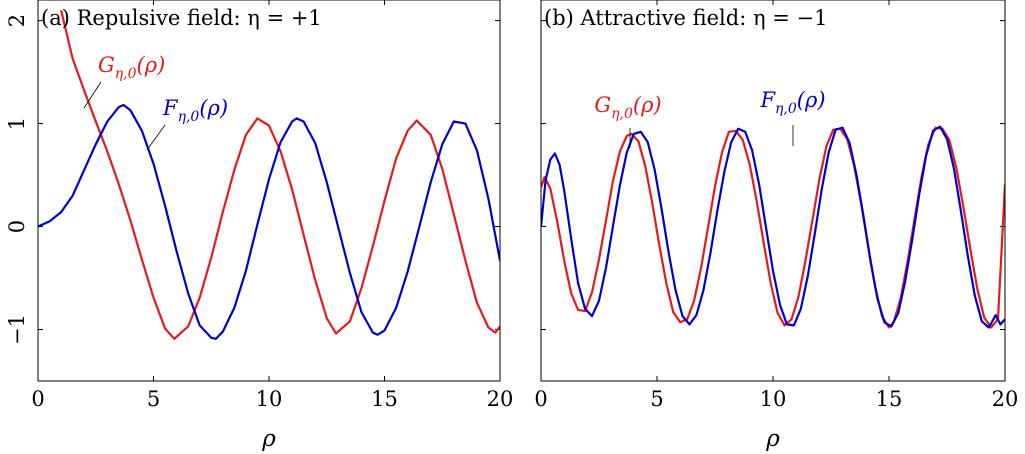  I want to click on y-tick-label: 1, so click(17, 123).